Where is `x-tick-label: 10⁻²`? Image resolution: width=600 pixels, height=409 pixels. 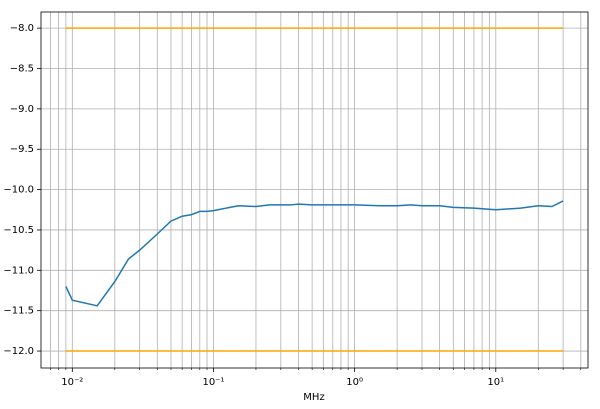 x-tick-label: 10⁻² is located at coordinates (72, 382).